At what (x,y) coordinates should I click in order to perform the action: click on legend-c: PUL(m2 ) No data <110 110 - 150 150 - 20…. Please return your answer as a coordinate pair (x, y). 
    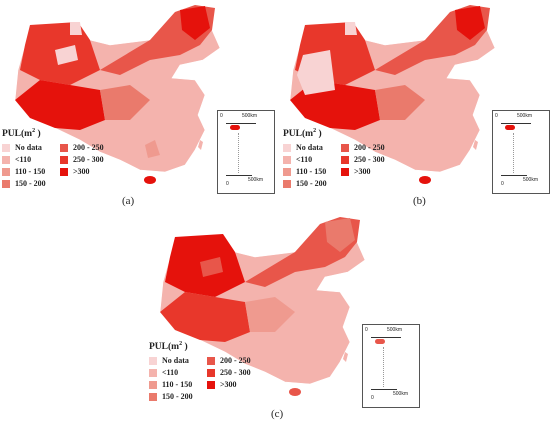
    Looking at the image, I should click on (207, 372).